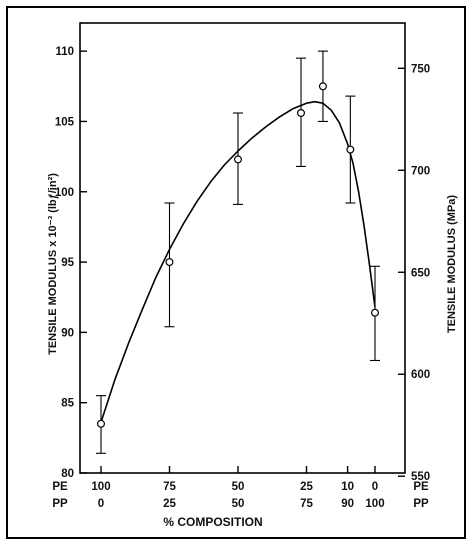  Describe the element at coordinates (420, 273) in the screenshot. I see `right-y-tick-label: 650` at that location.